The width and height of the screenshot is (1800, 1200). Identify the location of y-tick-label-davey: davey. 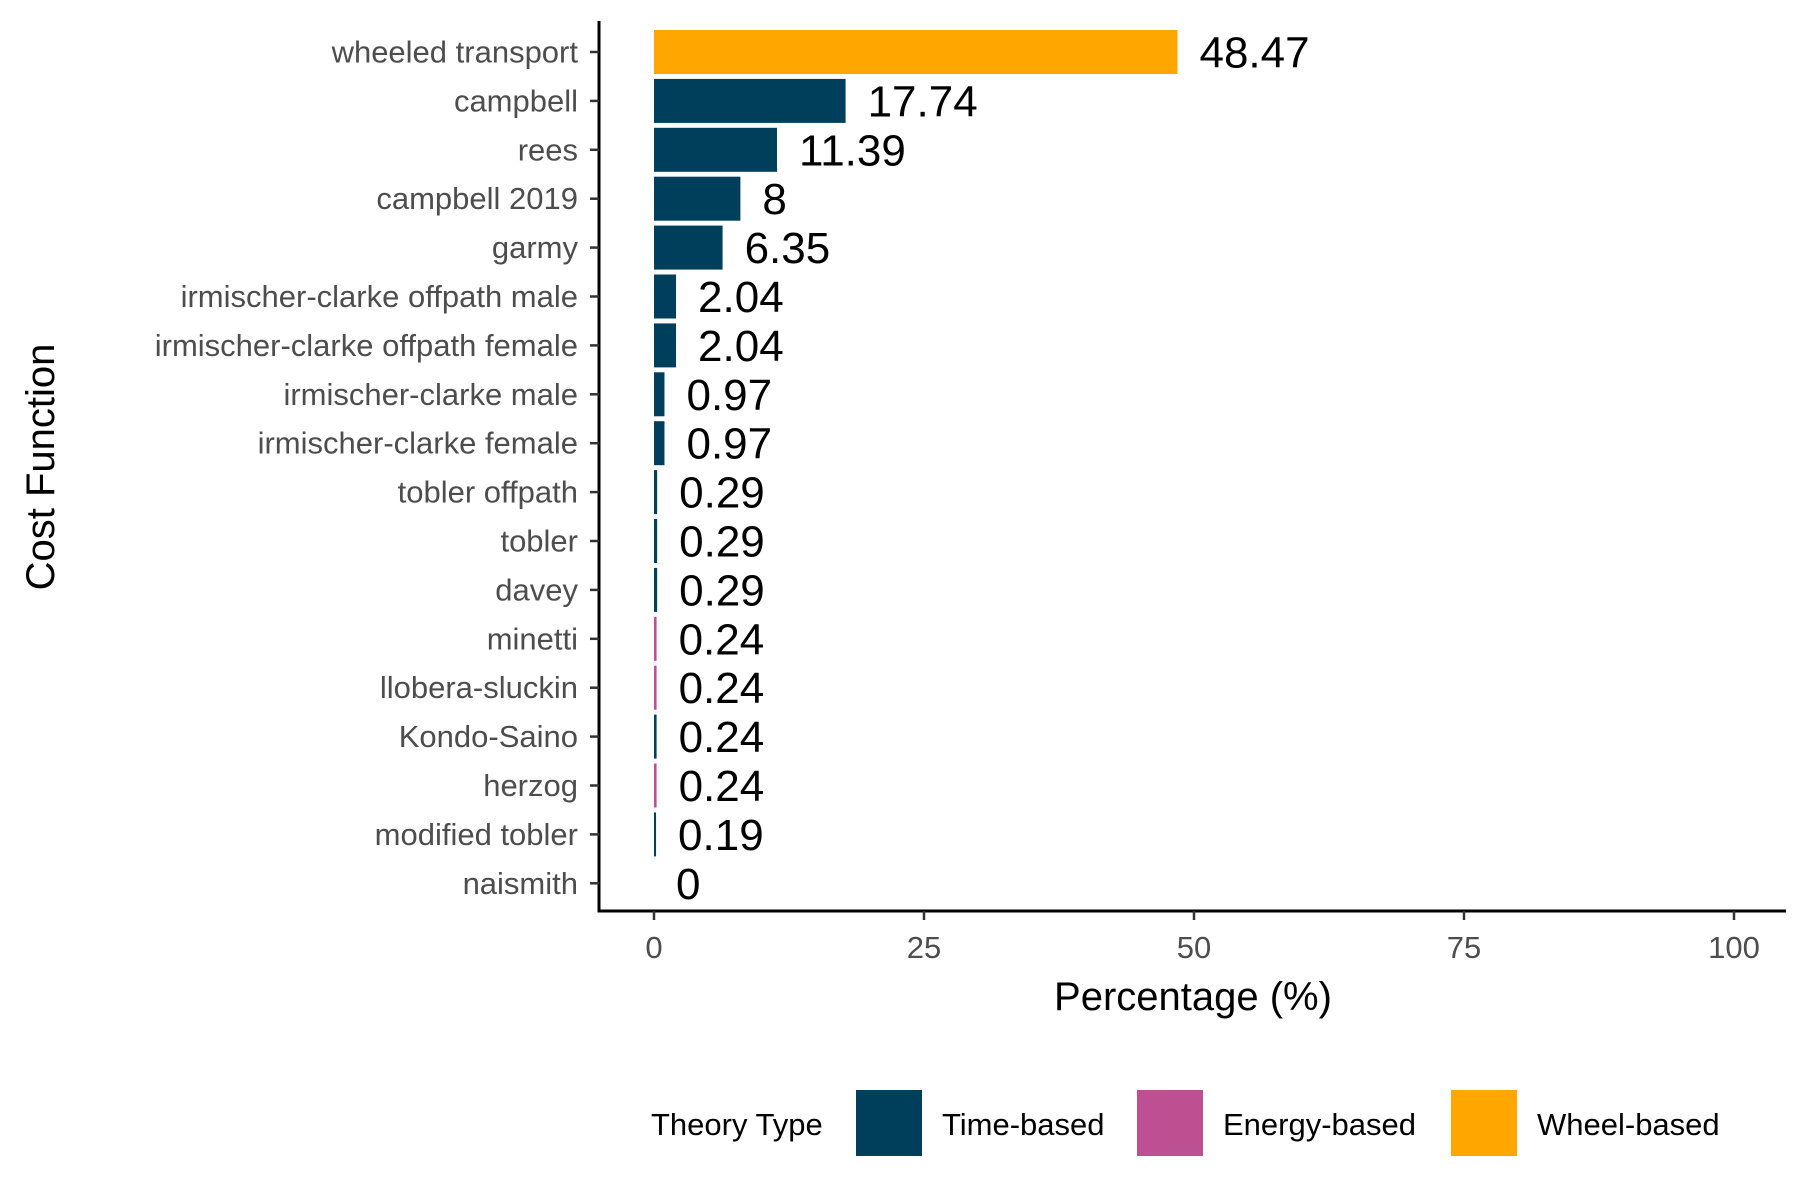
(536, 589).